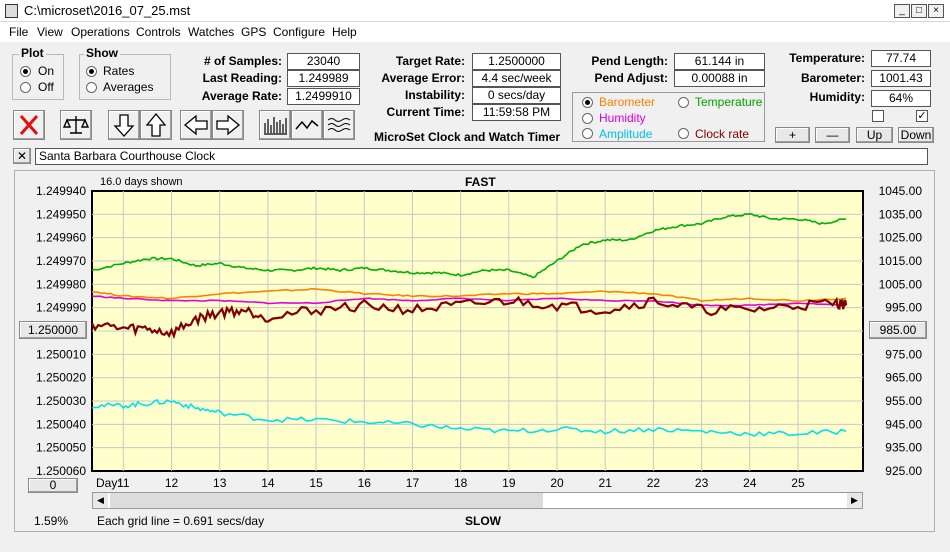  What do you see at coordinates (61, 401) in the screenshot?
I see `left-tick-label: 1.250030` at bounding box center [61, 401].